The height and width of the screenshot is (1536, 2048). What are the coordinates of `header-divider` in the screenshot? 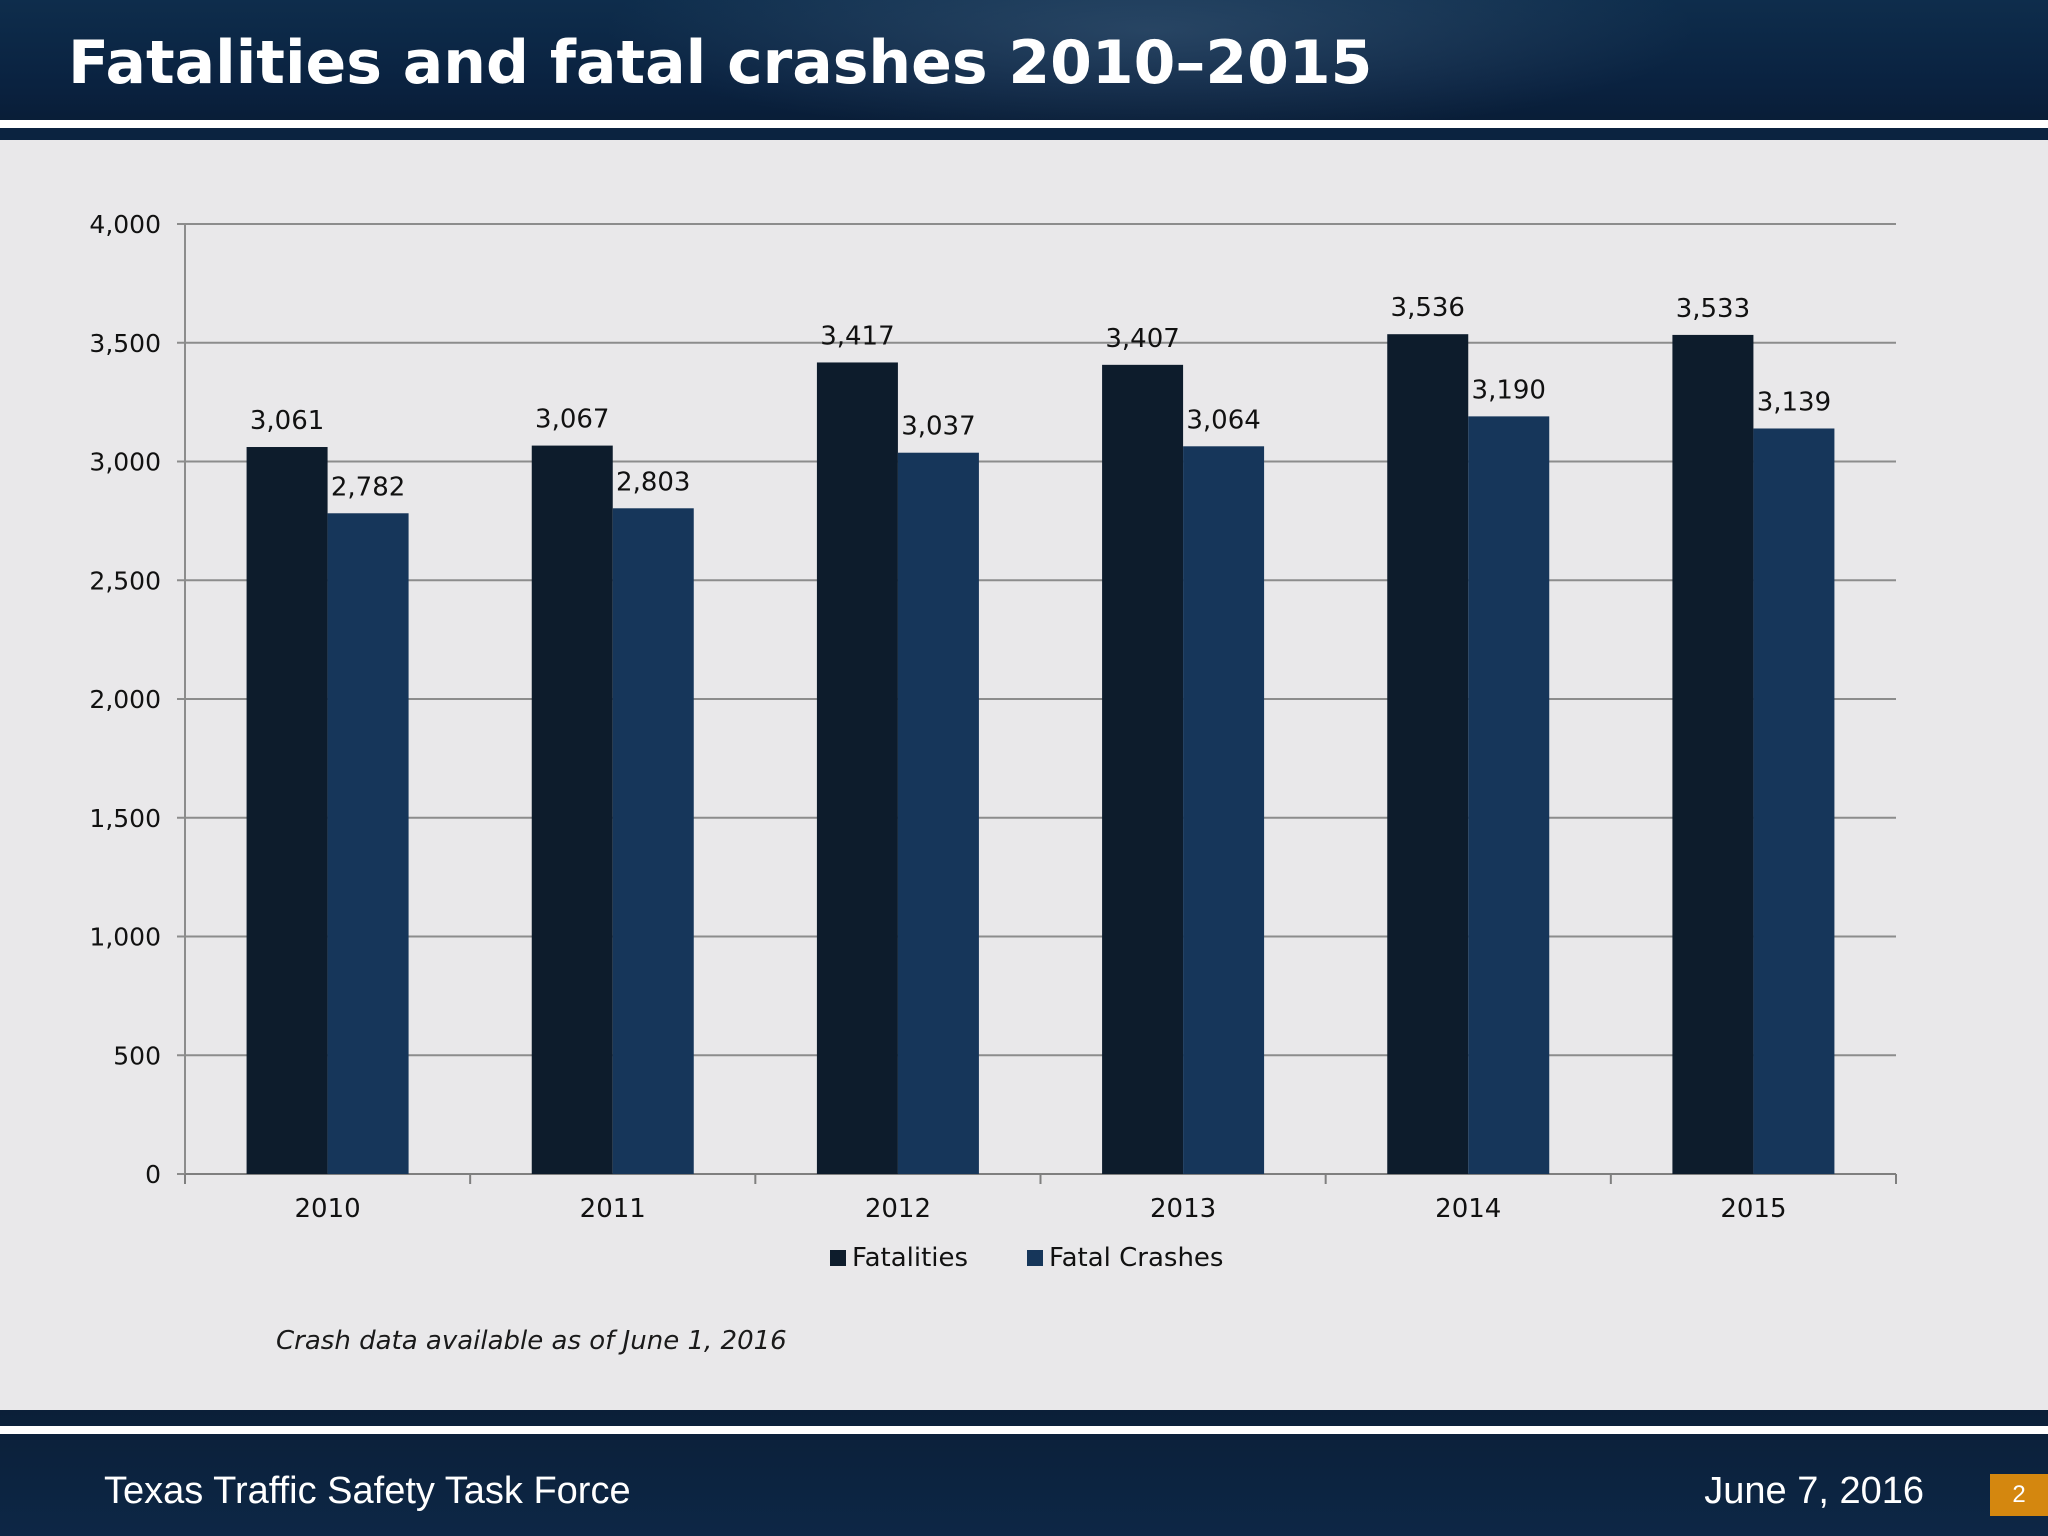 It's located at (1024, 124).